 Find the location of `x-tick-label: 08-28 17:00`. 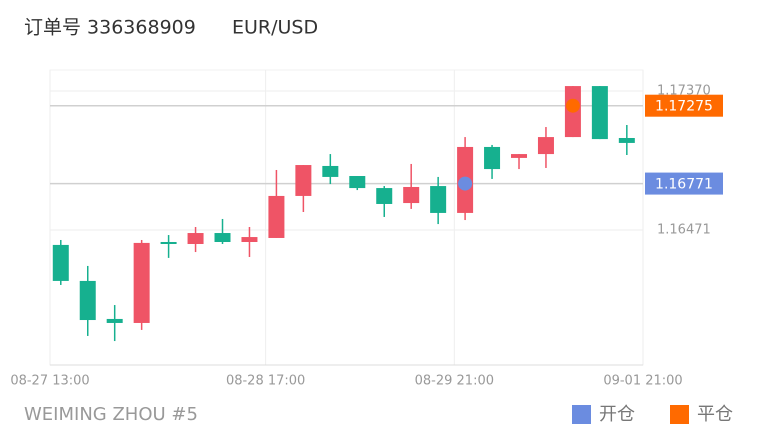

x-tick-label: 08-28 17:00 is located at coordinates (265, 381).